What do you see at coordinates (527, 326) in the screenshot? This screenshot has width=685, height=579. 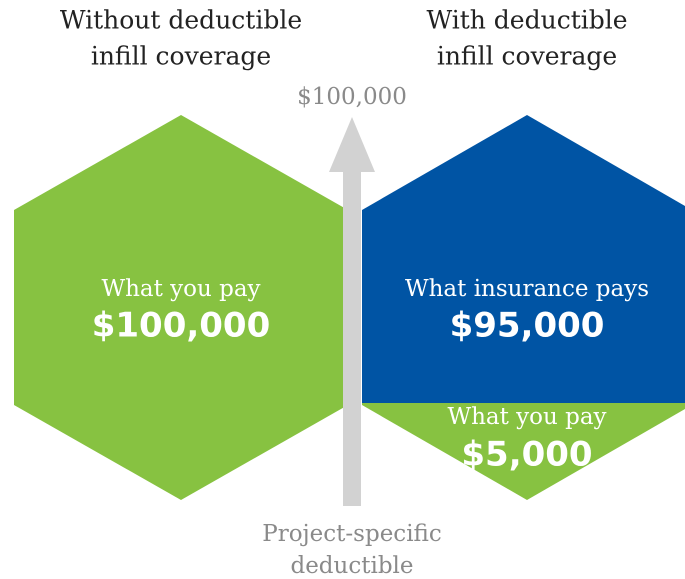 I see `insurance-amount: $95,000` at bounding box center [527, 326].